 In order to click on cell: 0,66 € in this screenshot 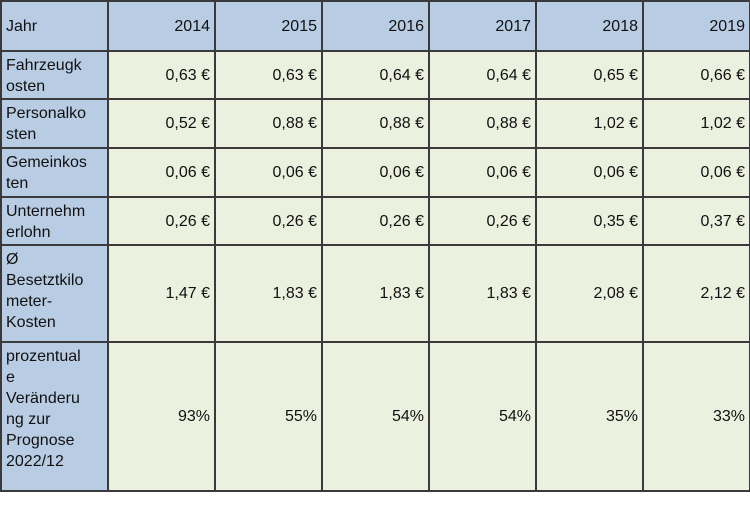, I will do `click(696, 75)`.